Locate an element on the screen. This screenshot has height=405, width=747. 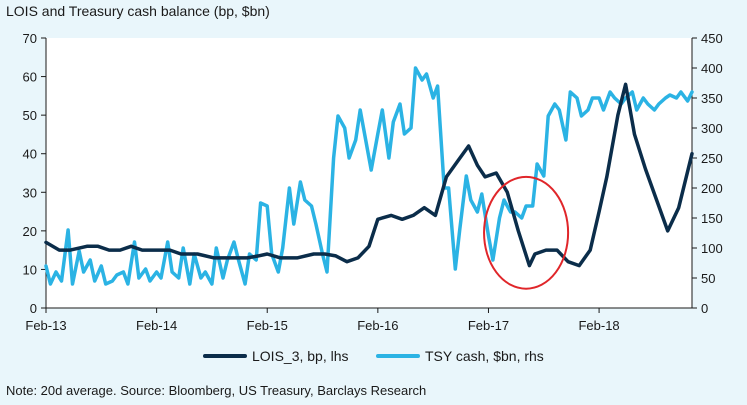
x-tick-label: Feb-14 is located at coordinates (156, 325).